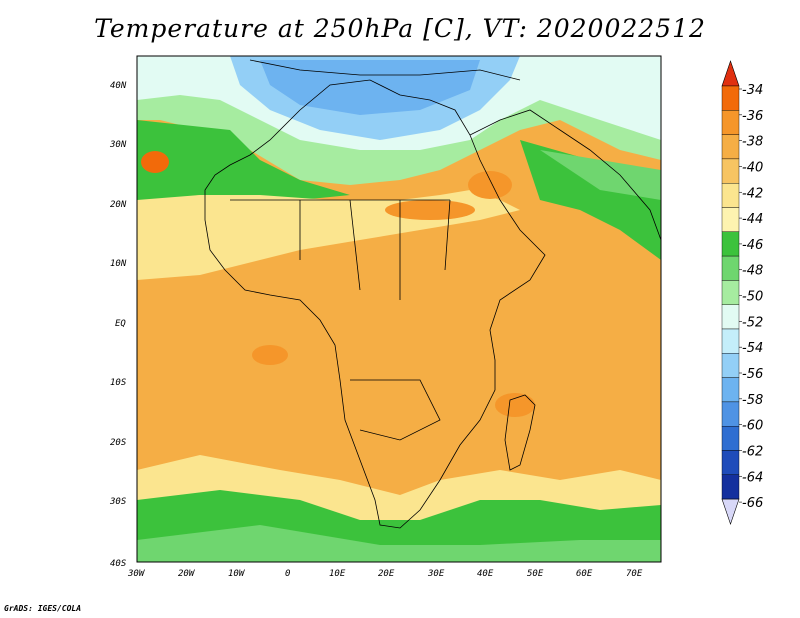  I want to click on lon-label: 70E, so click(634, 574).